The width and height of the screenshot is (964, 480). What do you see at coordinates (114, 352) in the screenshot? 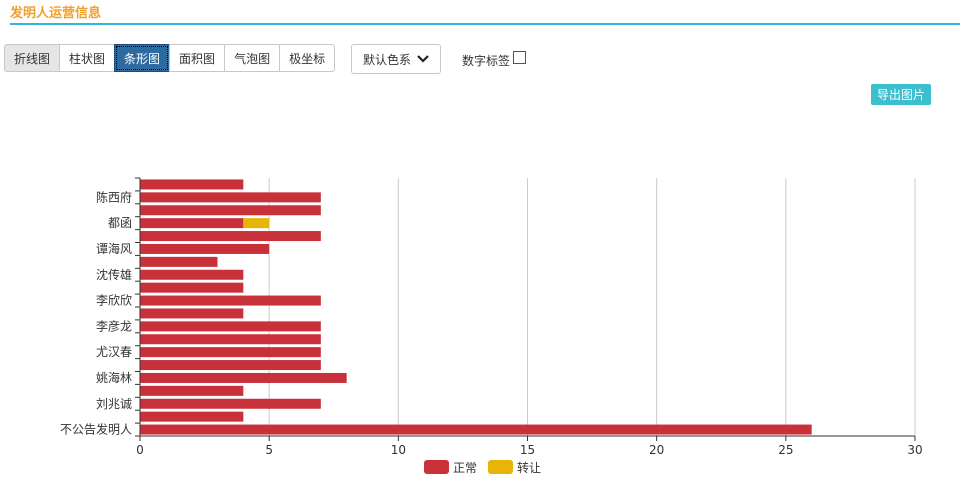
I see `y-tick-label: 尤汉春` at bounding box center [114, 352].